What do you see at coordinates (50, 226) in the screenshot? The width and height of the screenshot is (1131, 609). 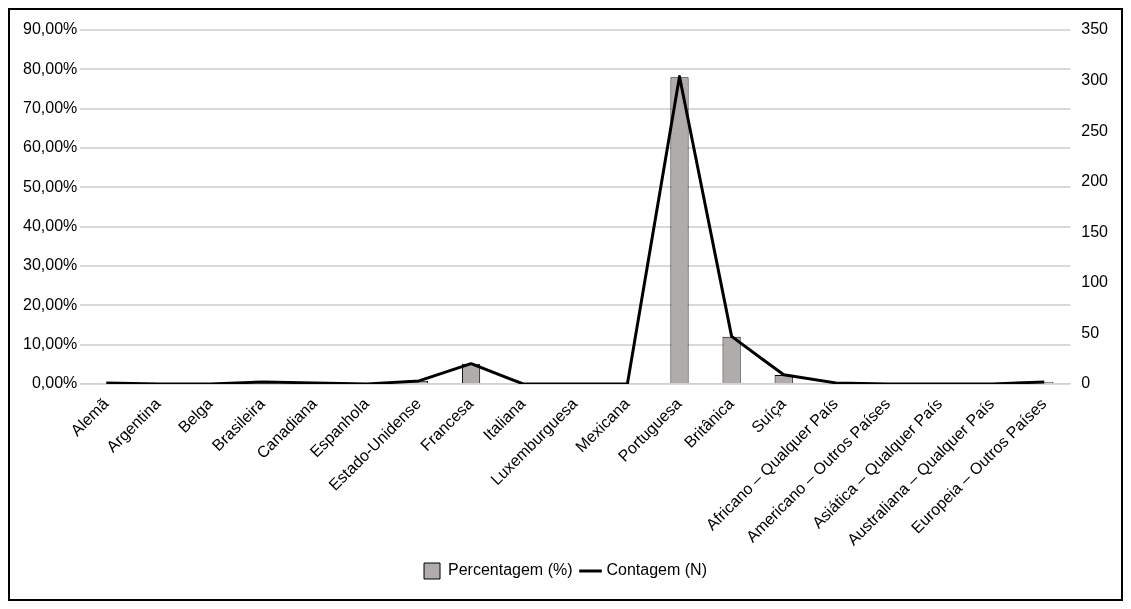 I see `y-tick-label: 40,00%` at bounding box center [50, 226].